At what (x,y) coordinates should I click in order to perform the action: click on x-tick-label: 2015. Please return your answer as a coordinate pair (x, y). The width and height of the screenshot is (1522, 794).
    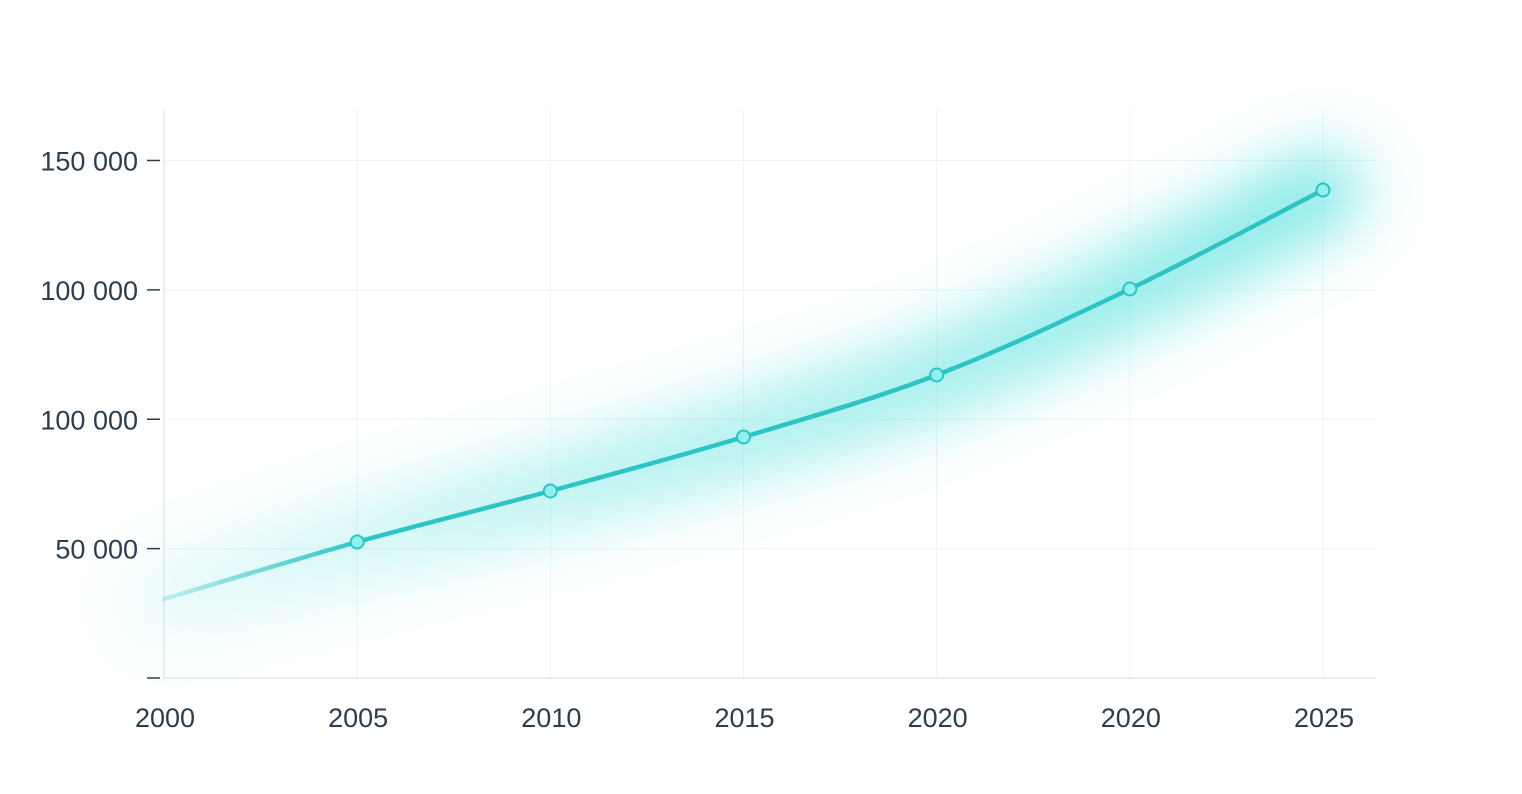
    Looking at the image, I should click on (744, 718).